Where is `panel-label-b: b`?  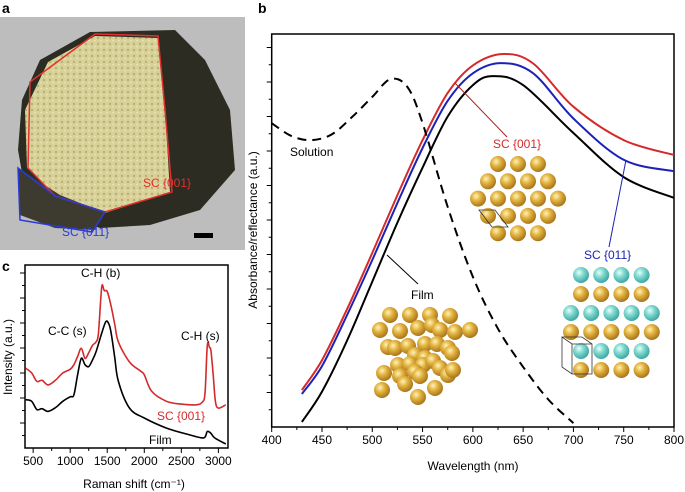 panel-label-b: b is located at coordinates (262, 8).